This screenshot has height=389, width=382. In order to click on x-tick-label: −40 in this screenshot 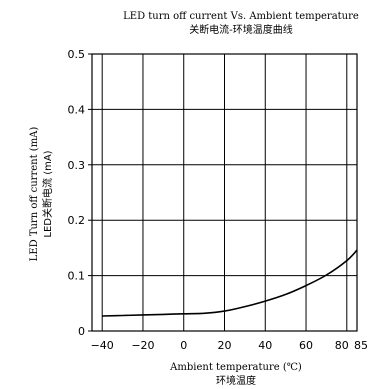, I will do `click(102, 345)`.